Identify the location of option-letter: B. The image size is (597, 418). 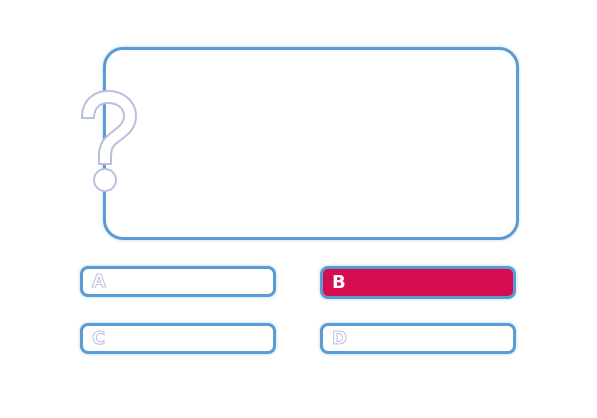
(339, 282).